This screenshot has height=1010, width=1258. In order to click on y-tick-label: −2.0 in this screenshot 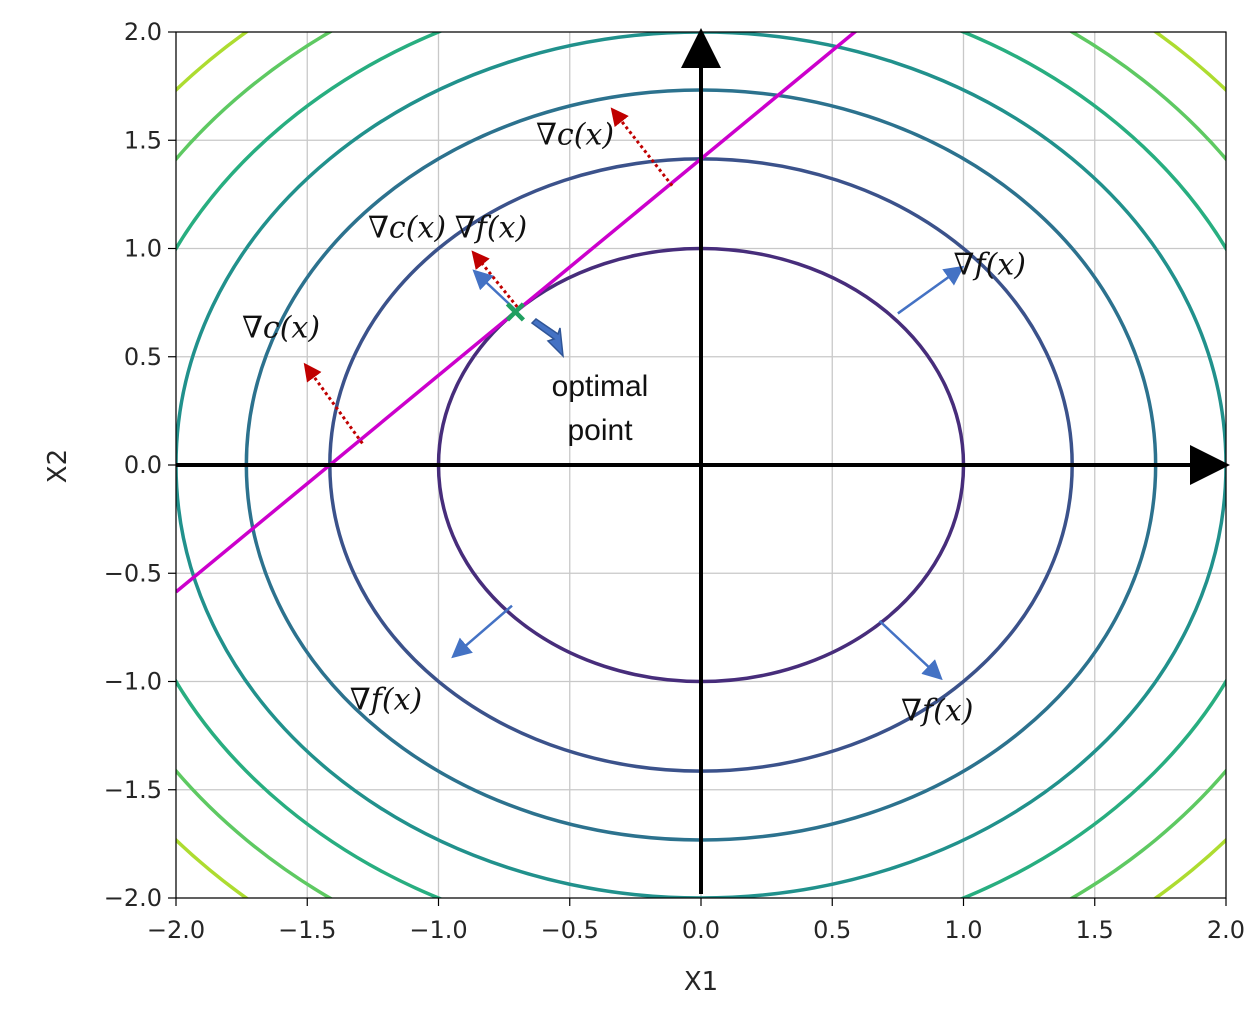, I will do `click(133, 898)`.